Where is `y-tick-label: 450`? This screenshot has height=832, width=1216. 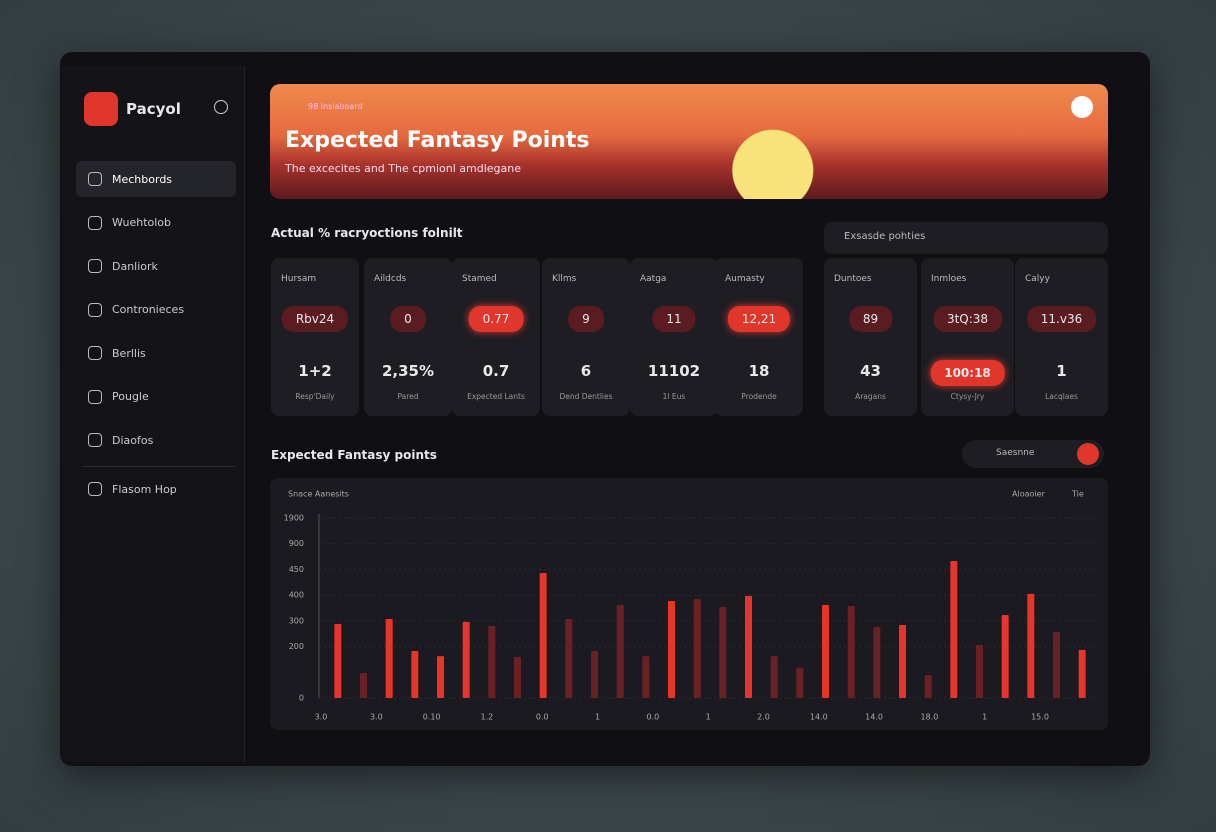
y-tick-label: 450 is located at coordinates (296, 569).